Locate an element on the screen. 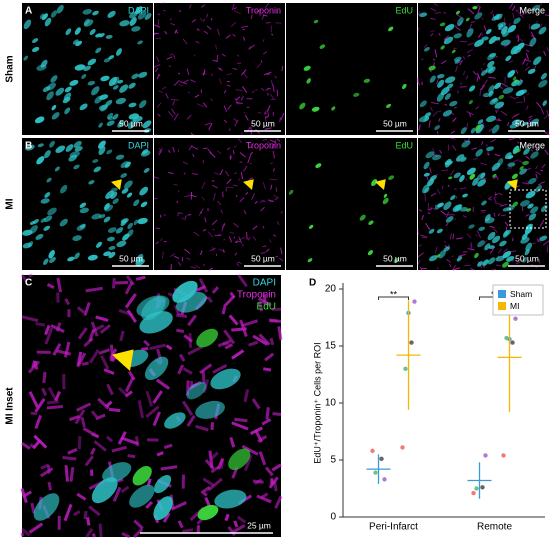 This screenshot has width=550, height=543. channel-label: DAPI is located at coordinates (264, 283).